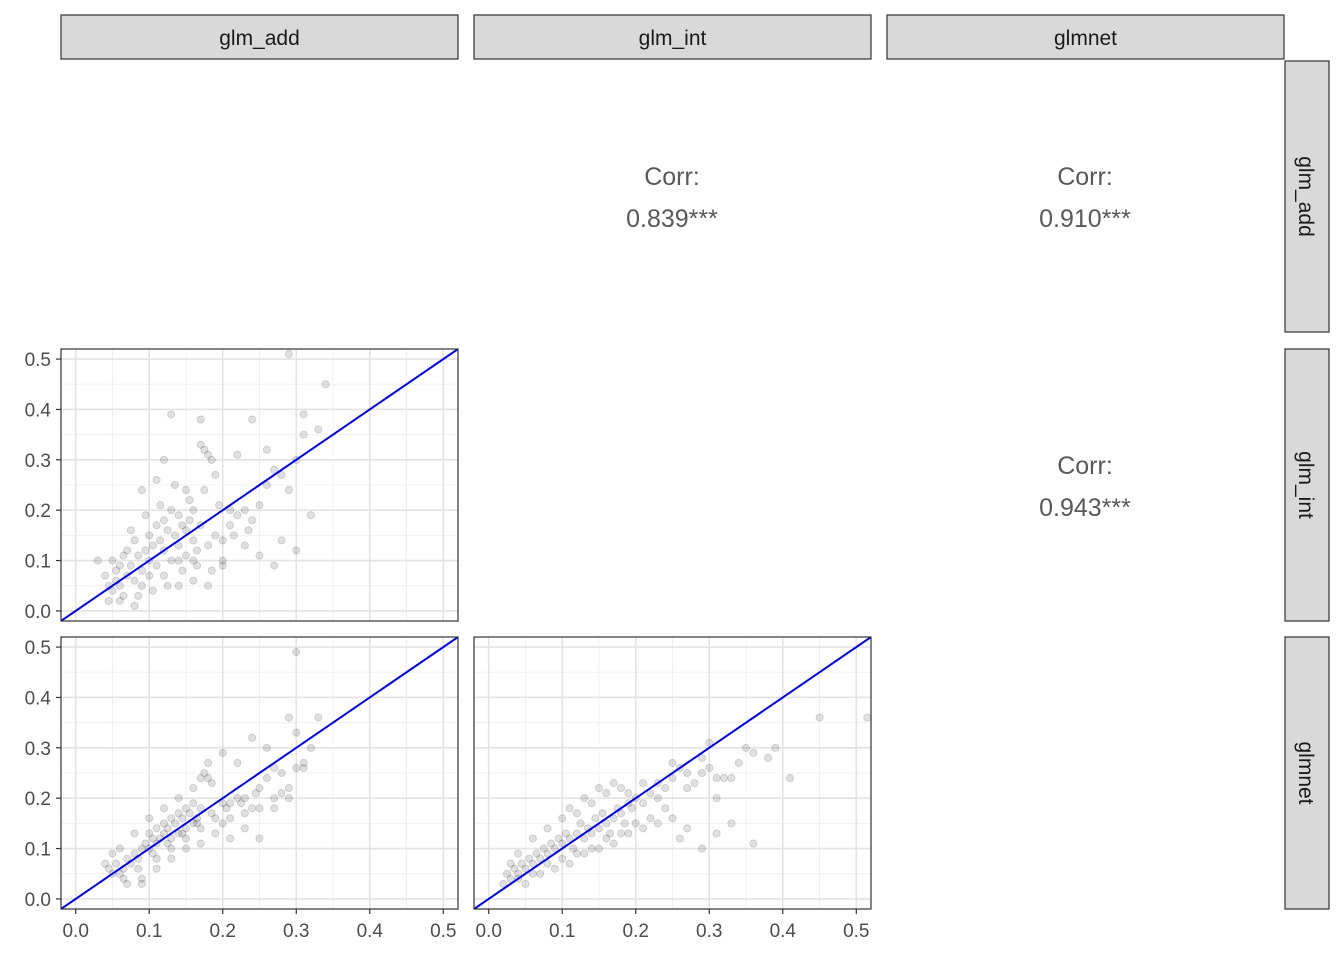  What do you see at coordinates (259, 485) in the screenshot?
I see `panel-marks` at bounding box center [259, 485].